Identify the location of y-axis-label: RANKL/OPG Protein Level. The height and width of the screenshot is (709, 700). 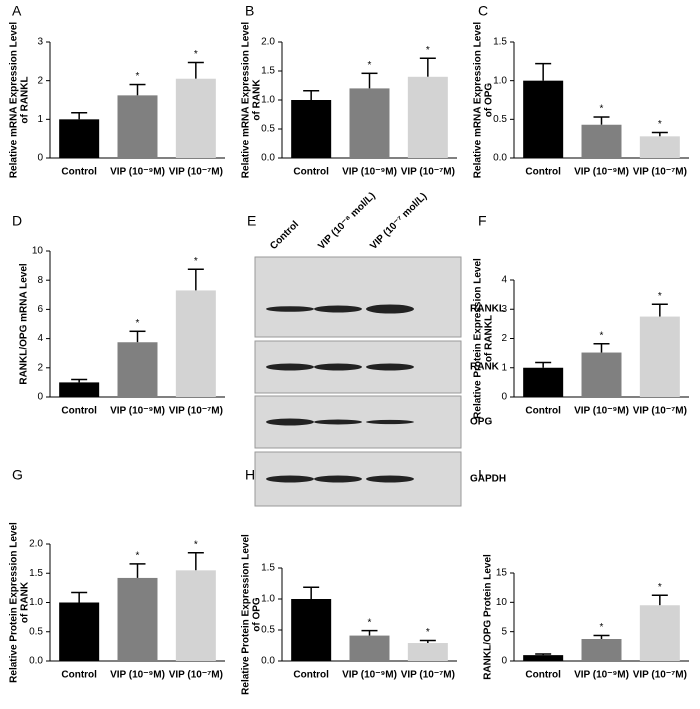
(488, 617).